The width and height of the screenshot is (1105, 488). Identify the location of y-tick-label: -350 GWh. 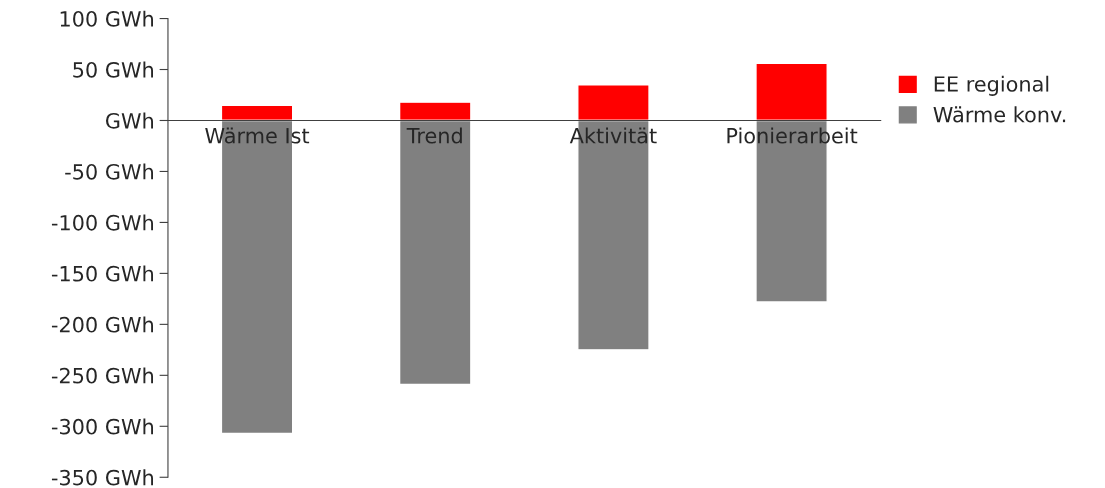
(102, 477).